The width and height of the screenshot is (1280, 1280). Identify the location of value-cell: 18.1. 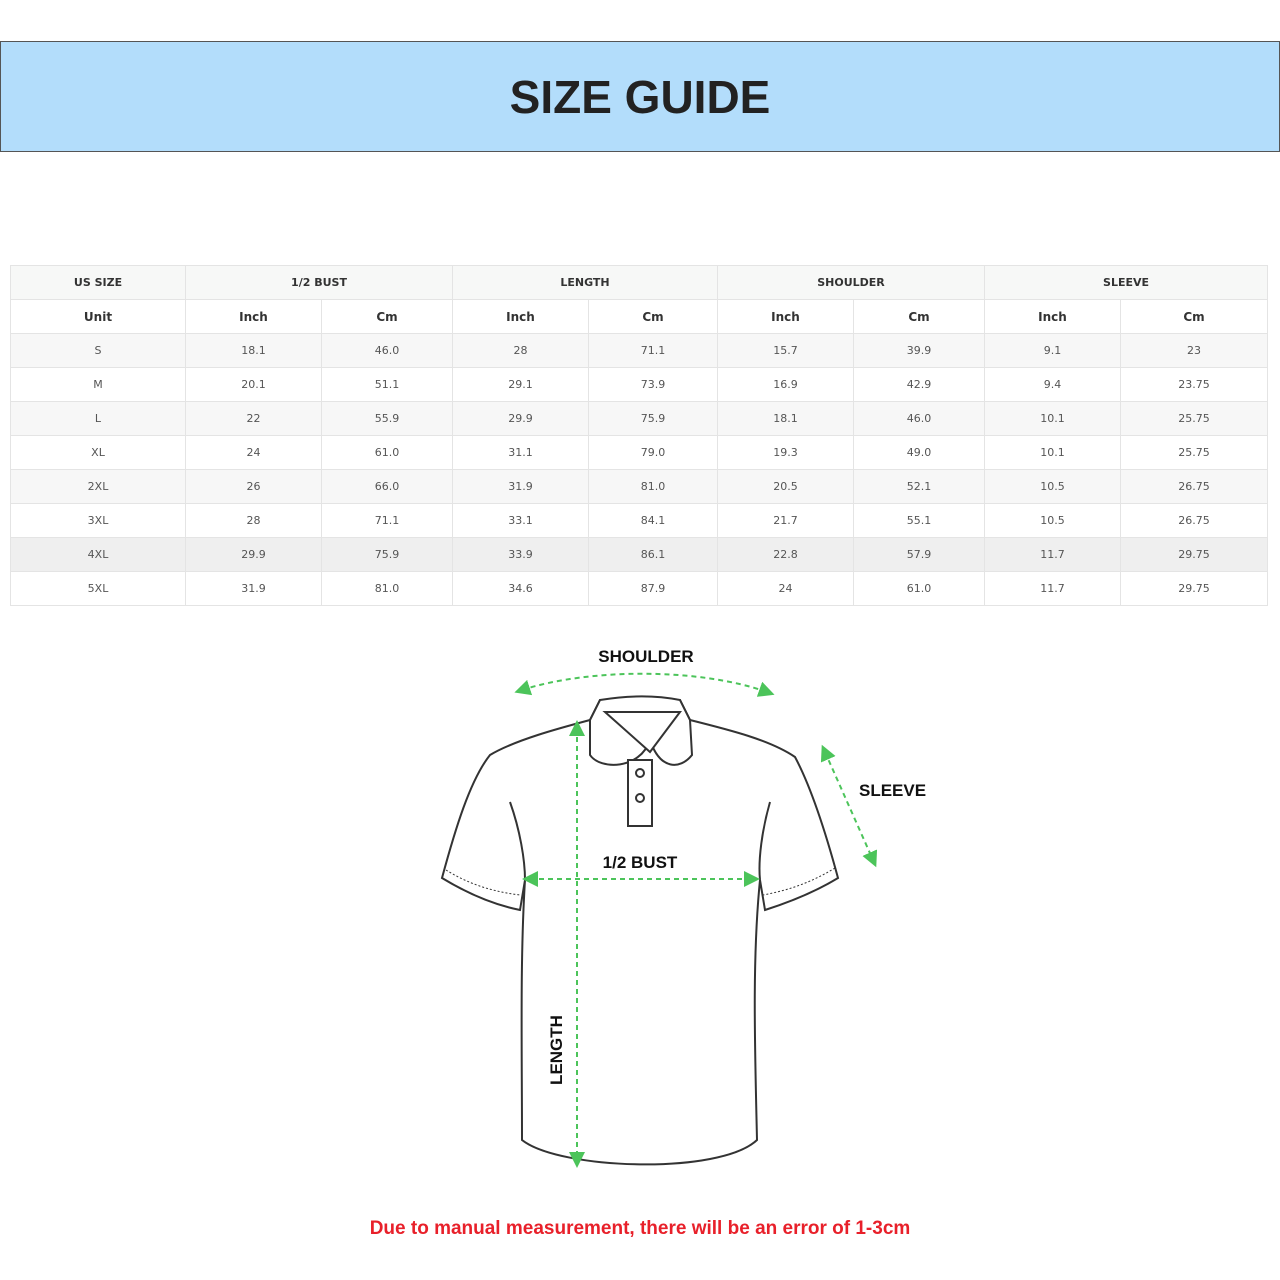
(785, 418).